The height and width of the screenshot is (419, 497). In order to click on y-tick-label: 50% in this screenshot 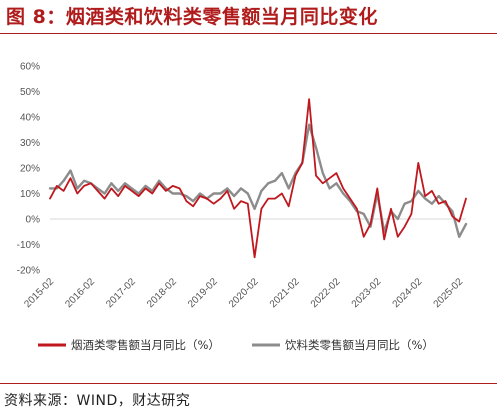, I will do `click(30, 92)`.